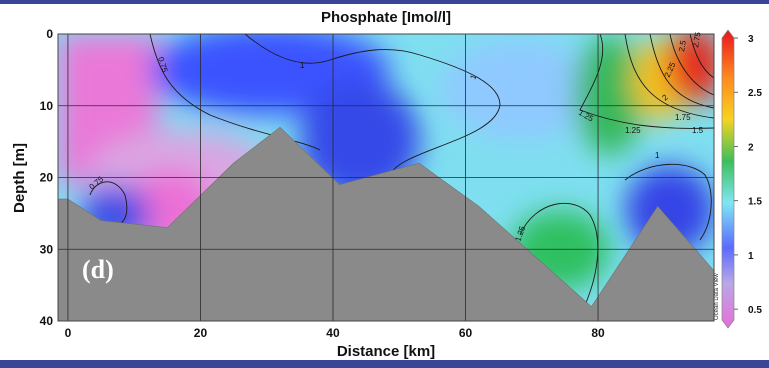  What do you see at coordinates (633, 130) in the screenshot?
I see `contour-label: 1.25` at bounding box center [633, 130].